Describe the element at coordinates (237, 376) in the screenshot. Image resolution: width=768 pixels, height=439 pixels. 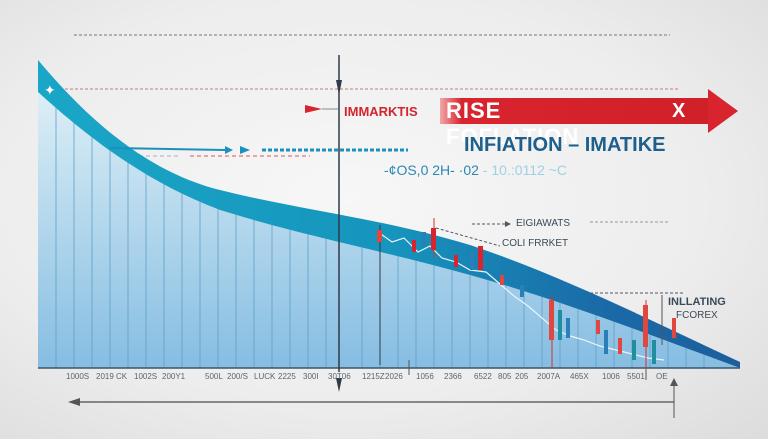
I see `x-tick: 200/S` at that location.